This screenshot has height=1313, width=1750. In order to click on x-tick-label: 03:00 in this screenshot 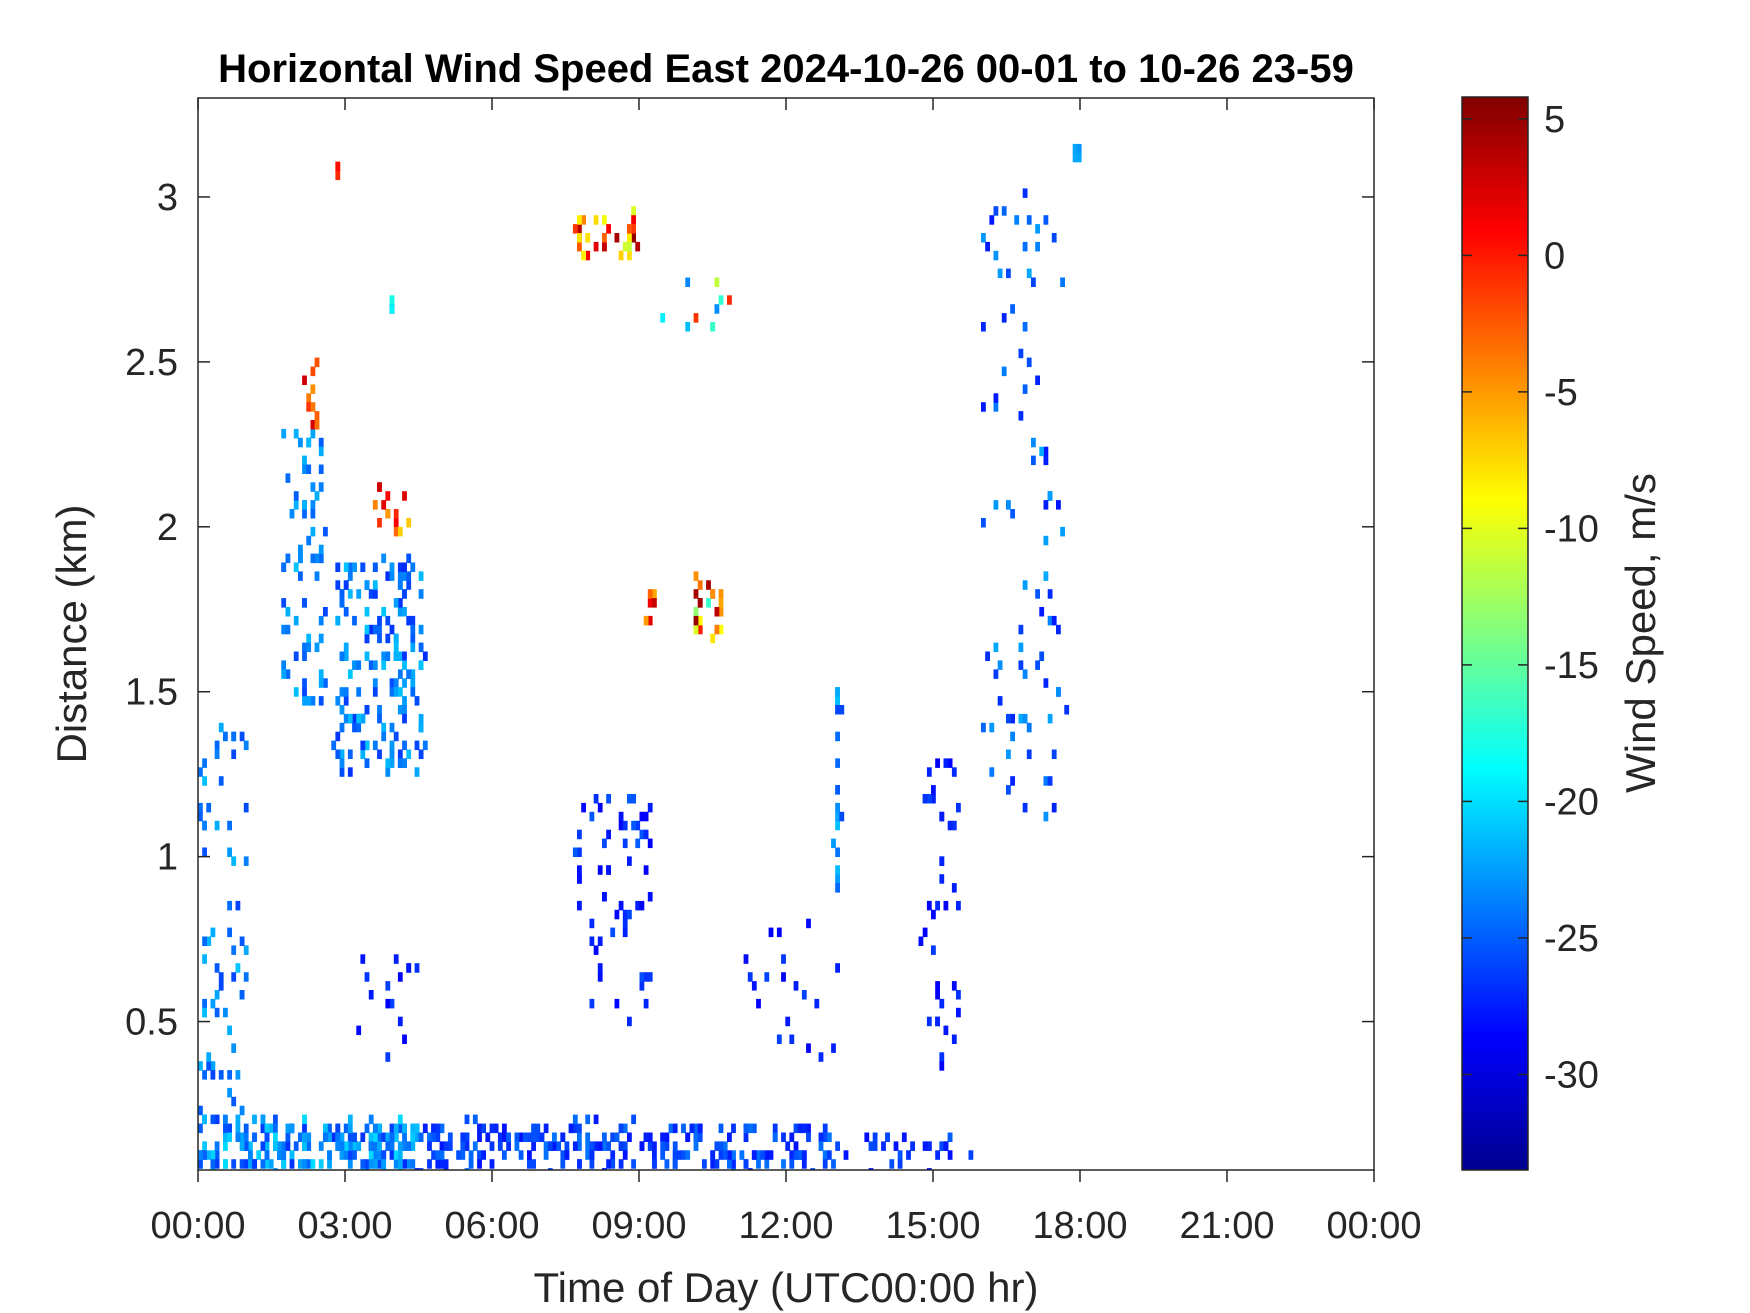, I will do `click(344, 1226)`.